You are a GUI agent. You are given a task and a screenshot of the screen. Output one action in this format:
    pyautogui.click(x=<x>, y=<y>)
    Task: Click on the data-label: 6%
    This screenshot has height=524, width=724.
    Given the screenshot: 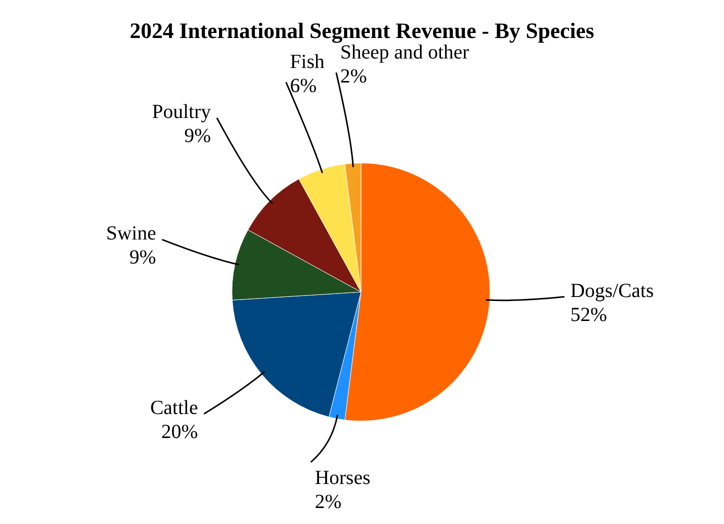 What is the action you would take?
    pyautogui.click(x=303, y=86)
    